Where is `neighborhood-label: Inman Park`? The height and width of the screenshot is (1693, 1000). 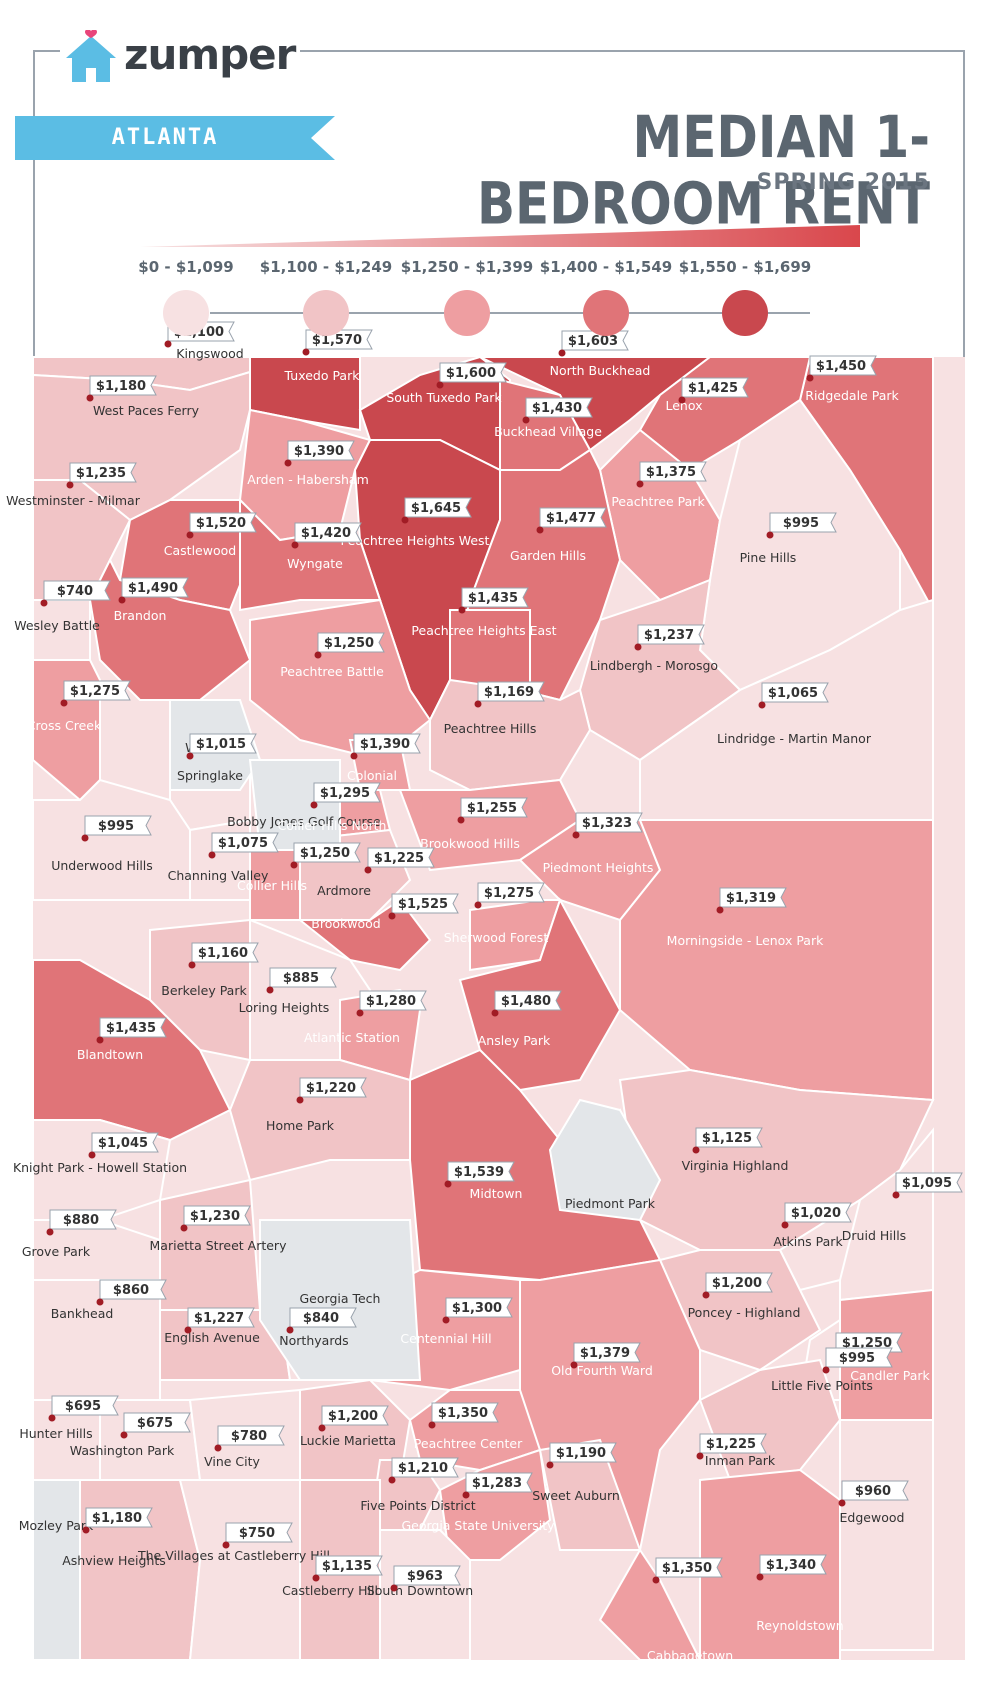
neighborhood-label: Inman Park is located at coordinates (740, 1460).